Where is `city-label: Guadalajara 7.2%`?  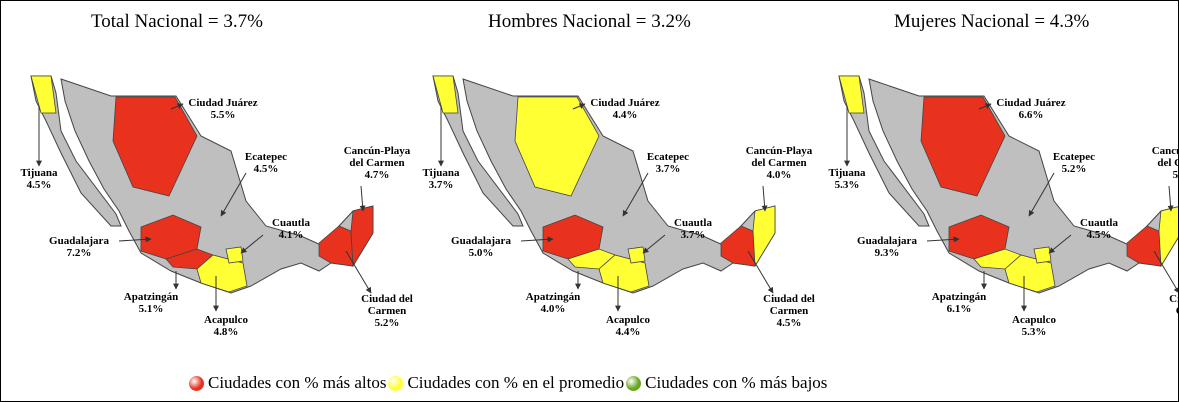
city-label: Guadalajara 7.2% is located at coordinates (79, 247).